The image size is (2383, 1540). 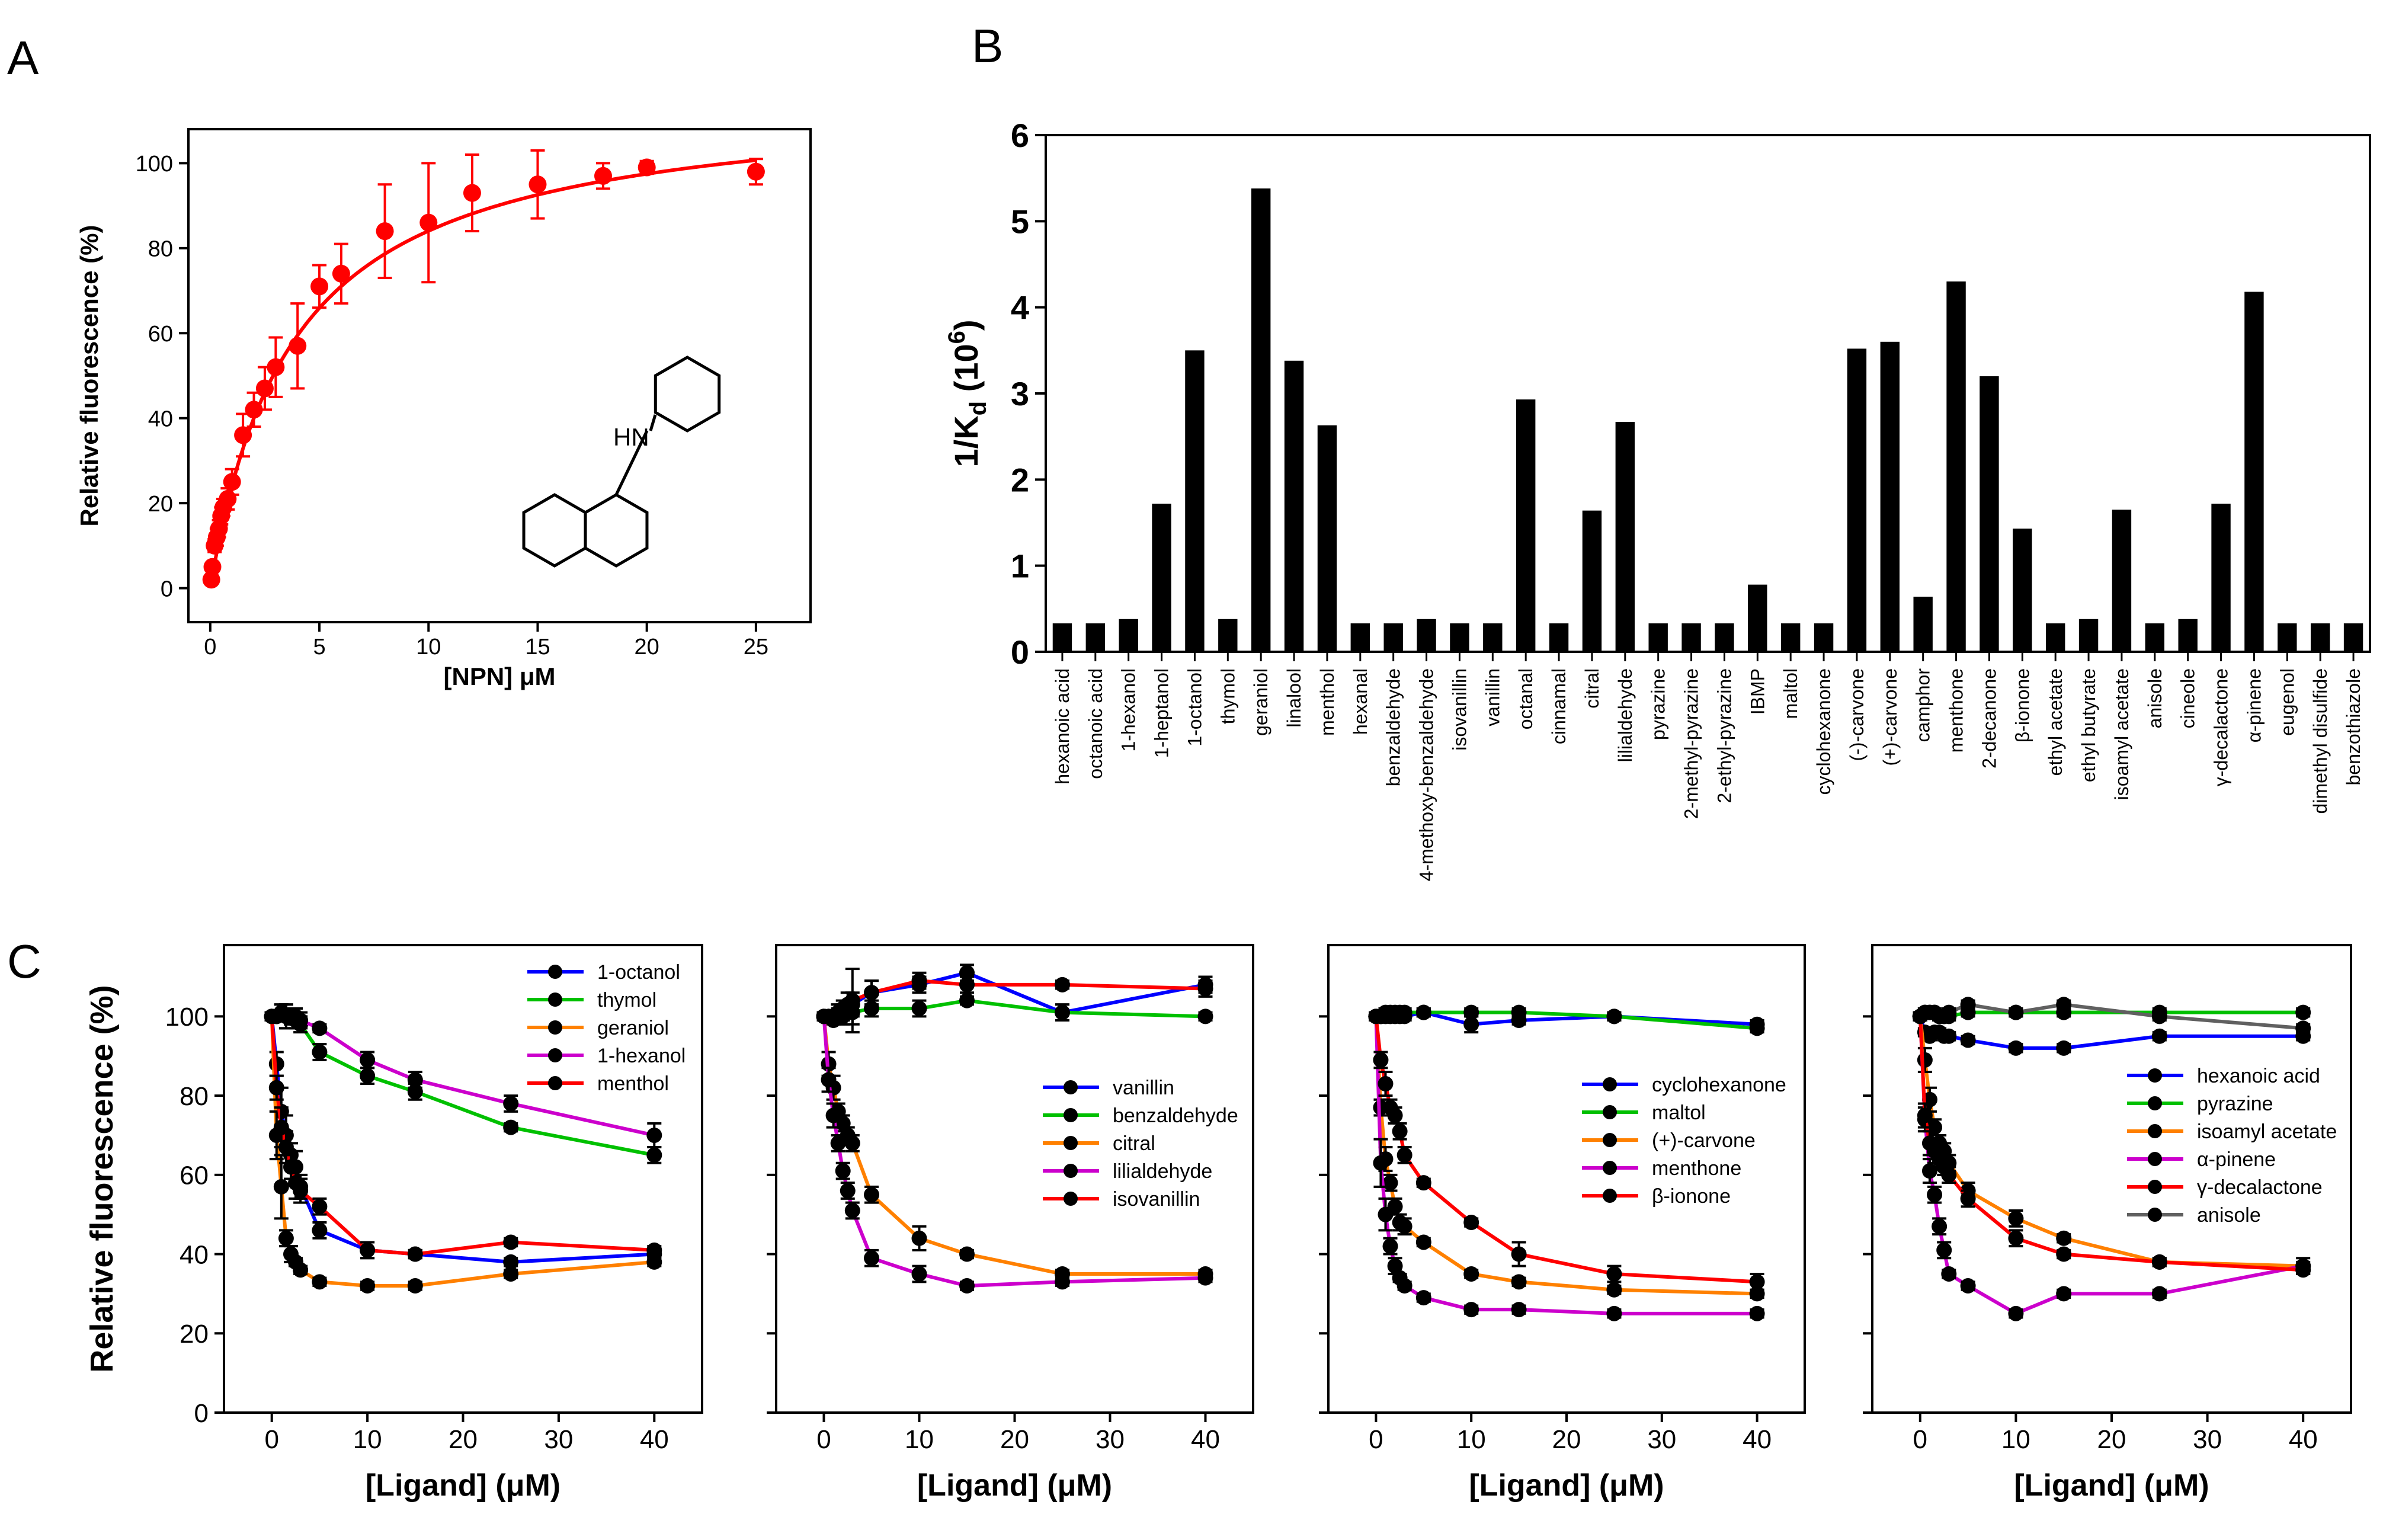 I want to click on category-label: hexanoic acid, so click(x=1062, y=726).